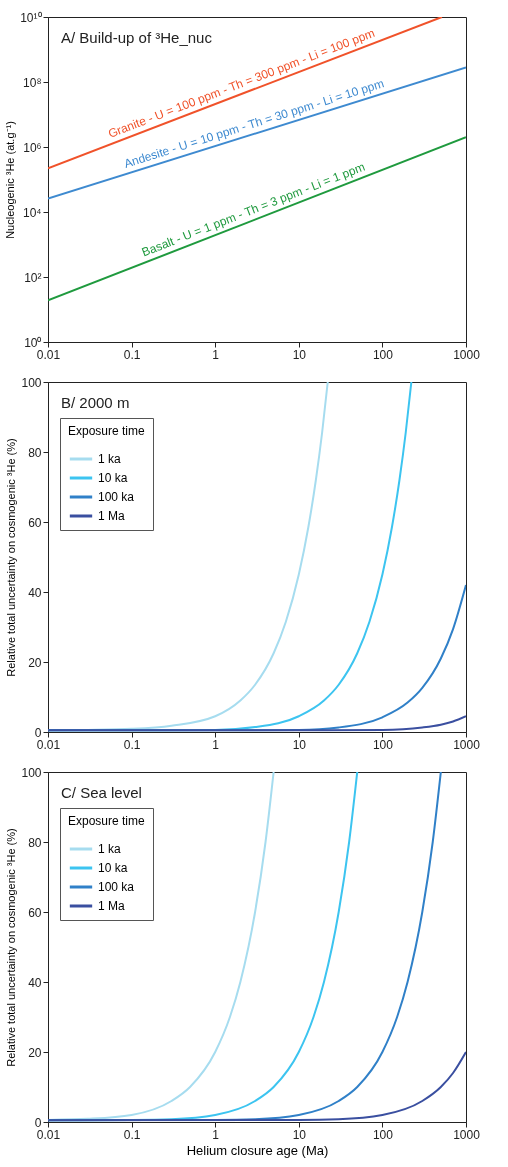 The width and height of the screenshot is (508, 1167). What do you see at coordinates (33, 342) in the screenshot?
I see `y-tick-label: 10⁰` at bounding box center [33, 342].